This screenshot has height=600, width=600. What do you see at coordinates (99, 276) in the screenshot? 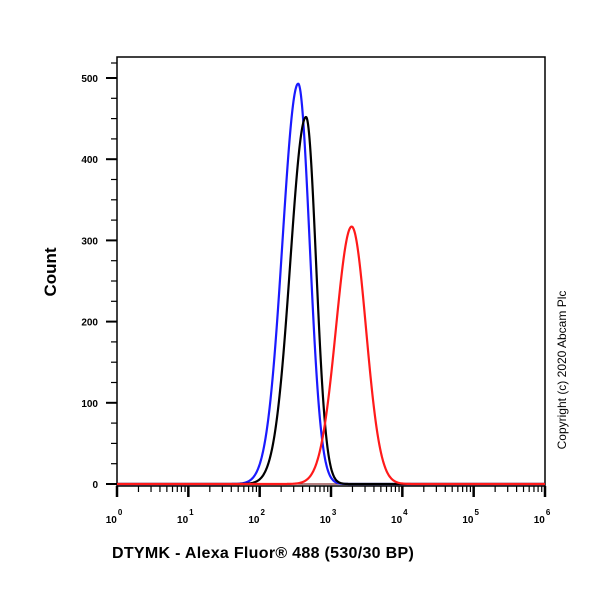
I see `y-axis: 0 100 200 300 400 500` at bounding box center [99, 276].